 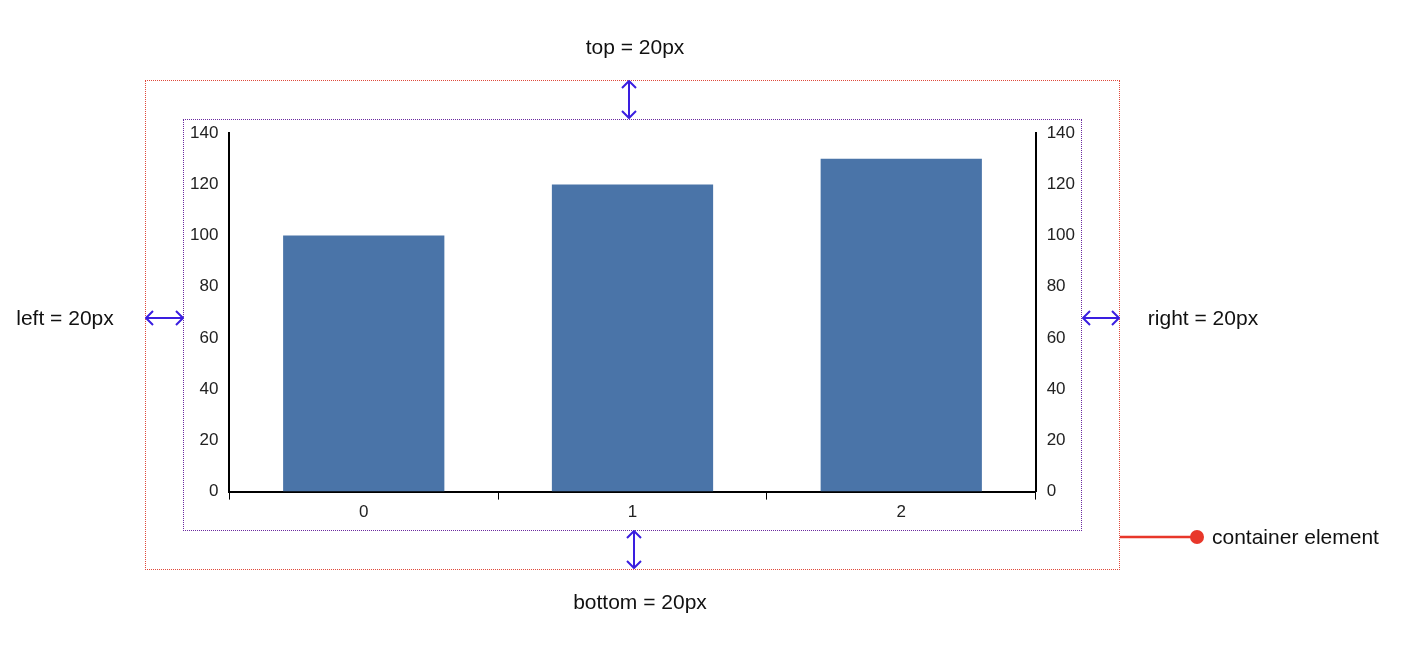 I want to click on y-tick-label: 20, so click(x=209, y=440).